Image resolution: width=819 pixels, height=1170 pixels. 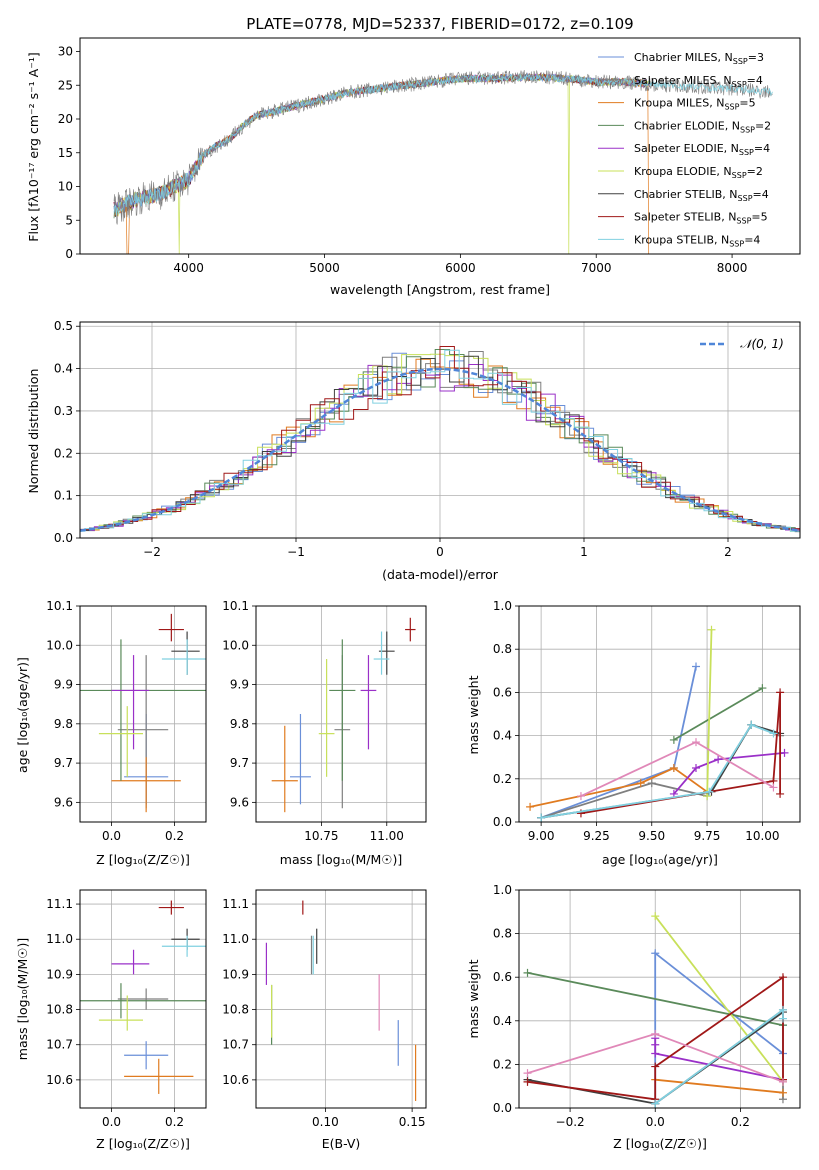 What do you see at coordinates (762, 344) in the screenshot?
I see `normal-curve-legend-label: 𝒩(0, 1)` at bounding box center [762, 344].